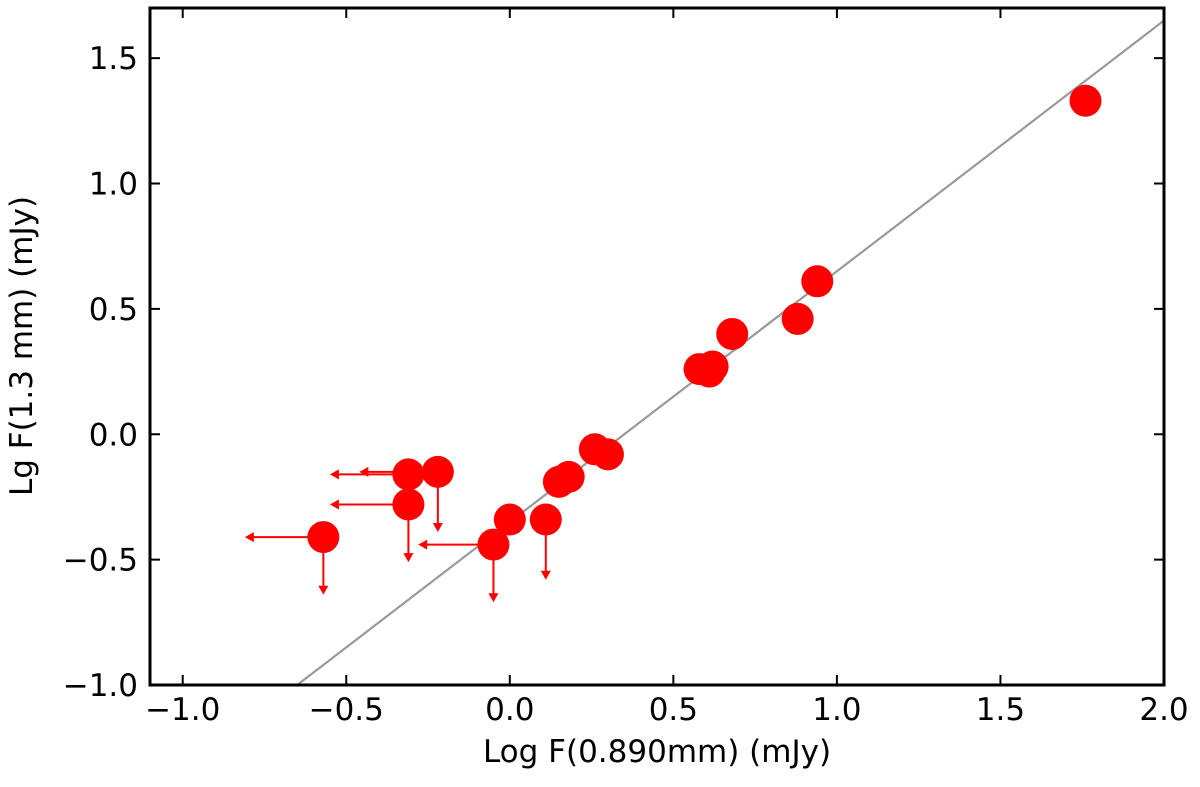 This screenshot has width=1200, height=787. Describe the element at coordinates (100, 686) in the screenshot. I see `y-tick-label: −1.0` at that location.